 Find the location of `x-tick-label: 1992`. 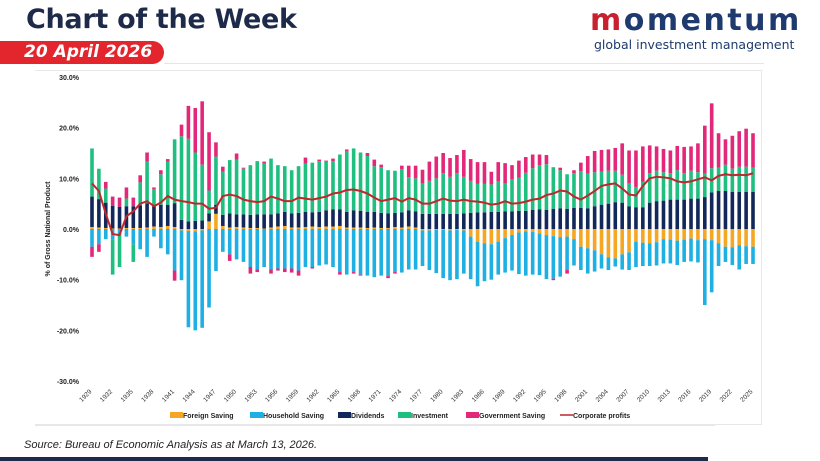

x-tick-label: 1992 is located at coordinates (519, 395).